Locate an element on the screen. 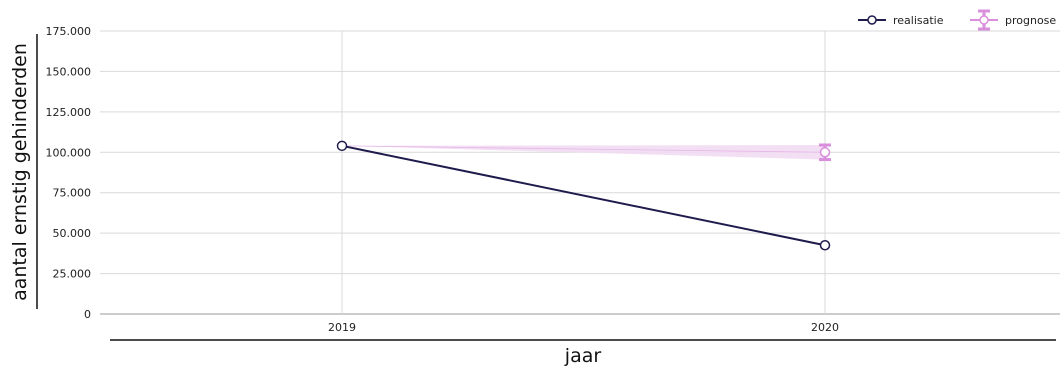 The width and height of the screenshot is (1062, 369). legend-item-realisatie: realisatie is located at coordinates (901, 20).